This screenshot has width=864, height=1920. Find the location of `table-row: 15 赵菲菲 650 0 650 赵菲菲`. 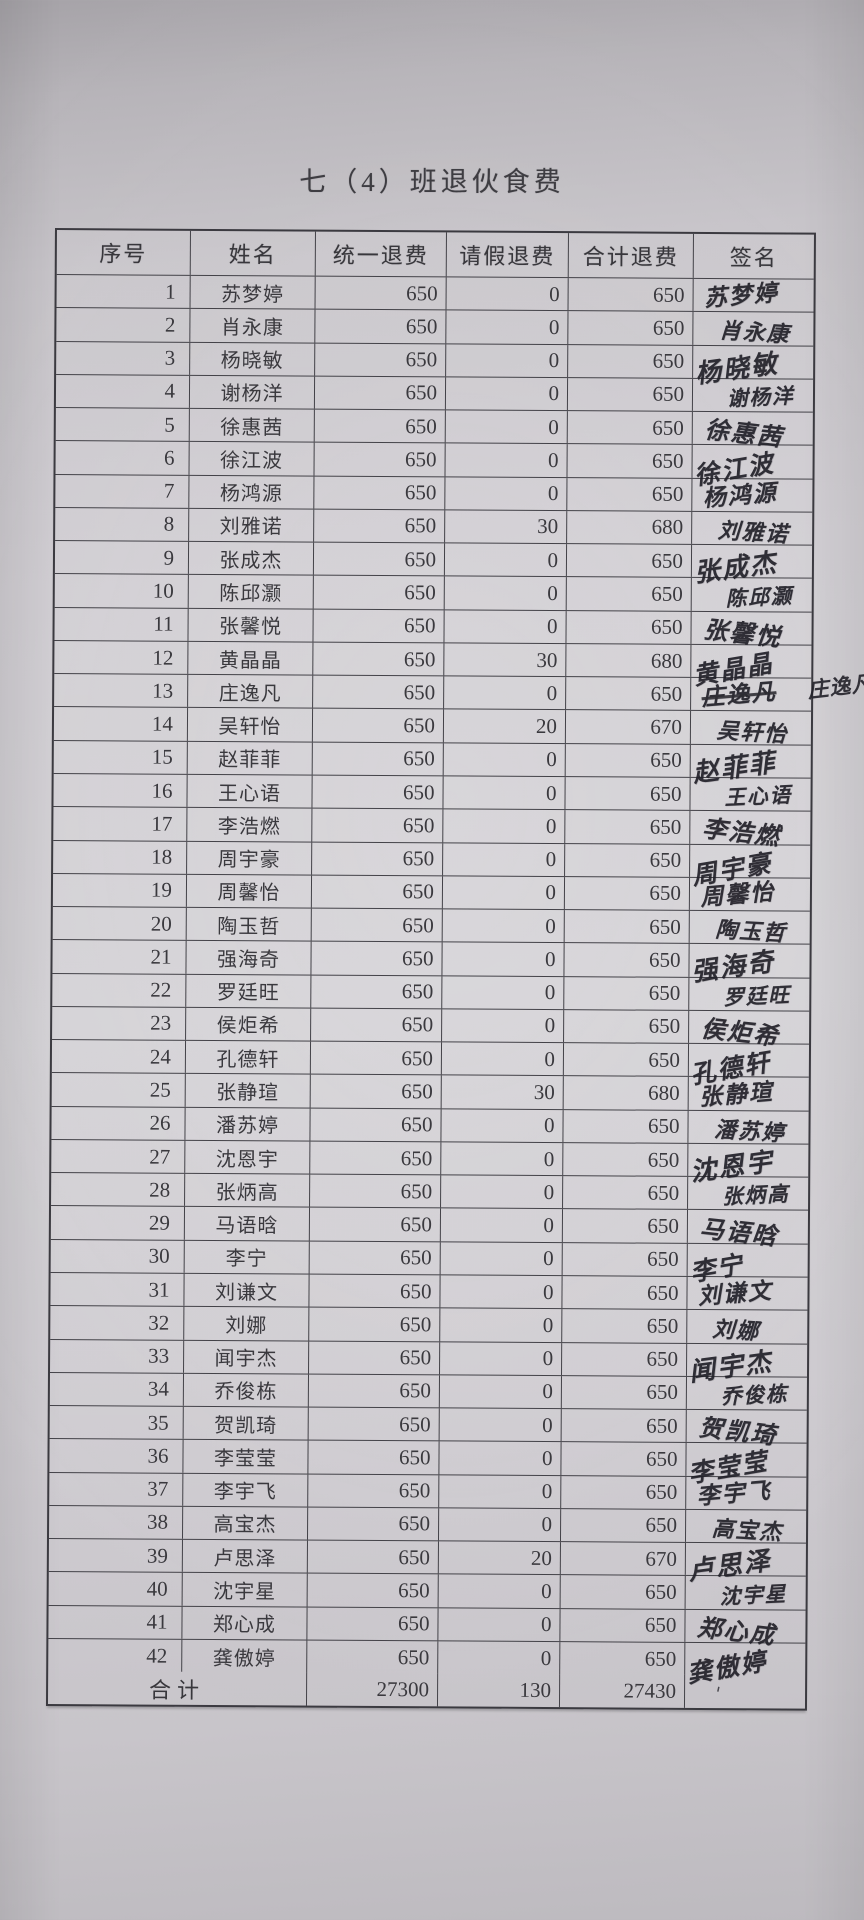

table-row: 15 赵菲菲 650 0 650 赵菲菲 is located at coordinates (432, 764).